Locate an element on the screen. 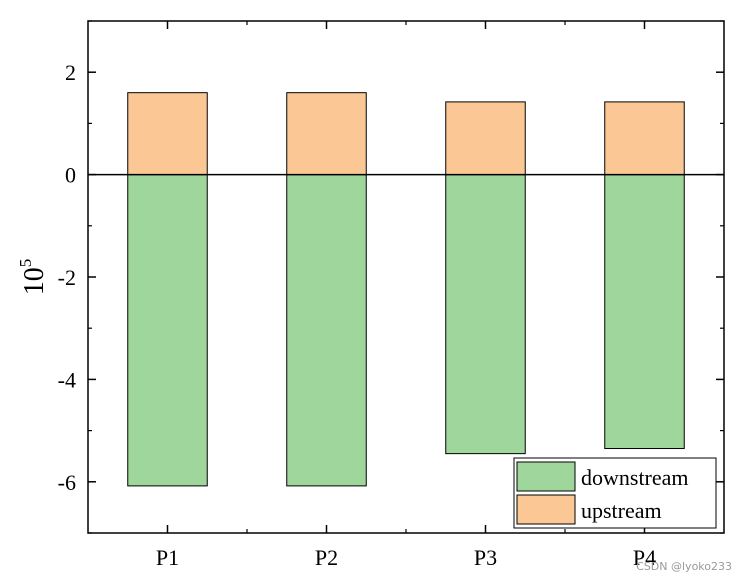 This screenshot has height=579, width=742. legend: downstream upstream is located at coordinates (615, 493).